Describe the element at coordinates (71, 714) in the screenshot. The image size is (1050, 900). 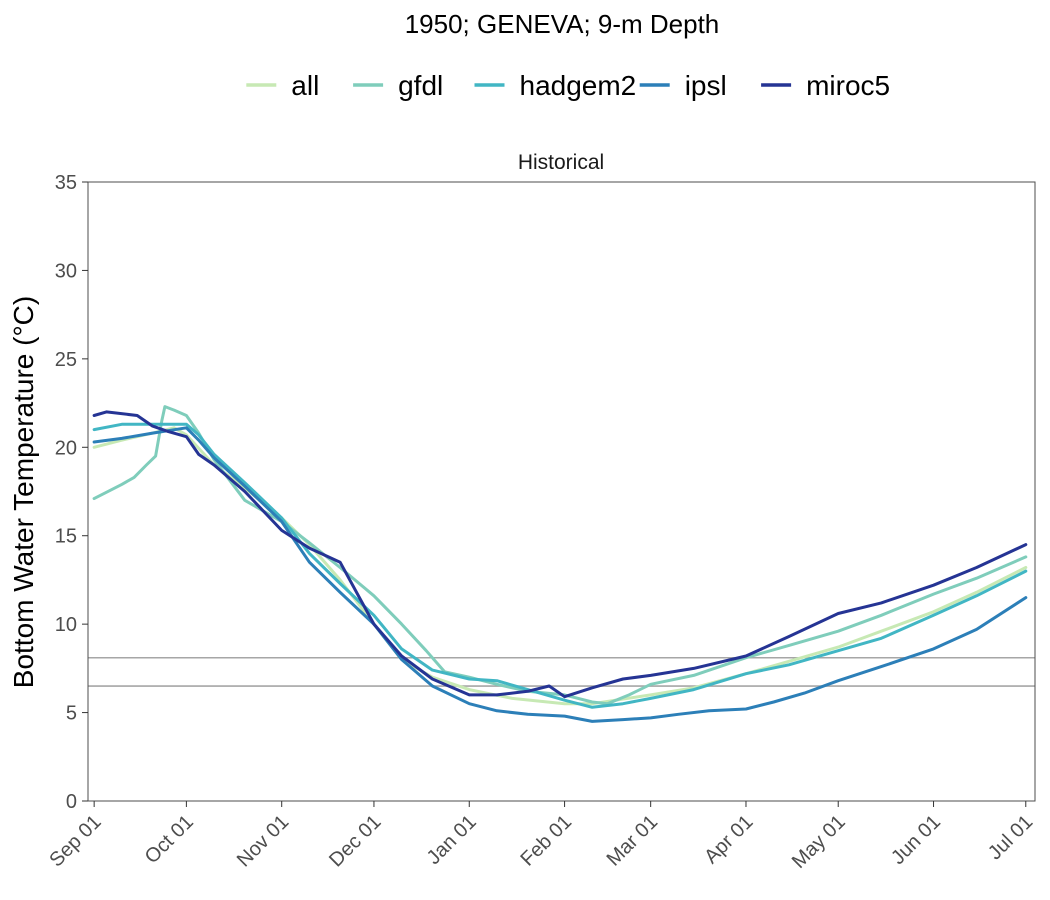
I see `y-tick-label: 5` at that location.